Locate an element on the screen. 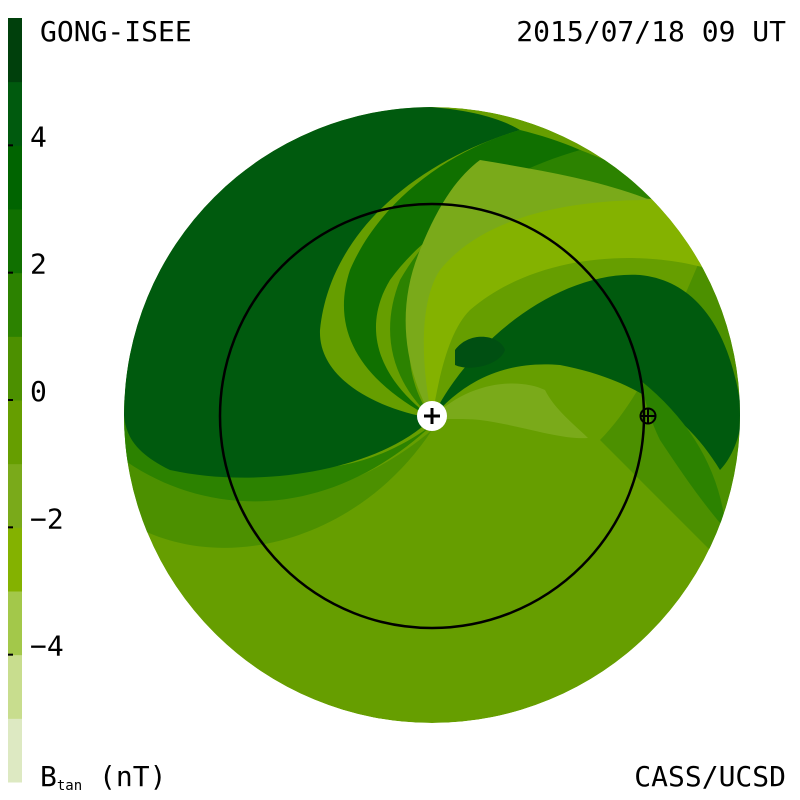 This screenshot has width=800, height=800. field-band-mid is located at coordinates (486, 274).